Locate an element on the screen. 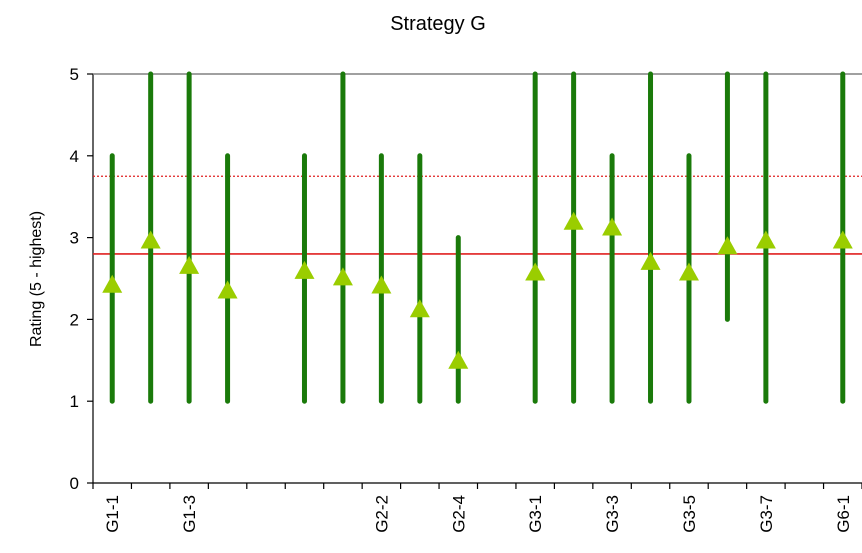 The width and height of the screenshot is (862, 553). y-tick-label: 0 is located at coordinates (74, 483).